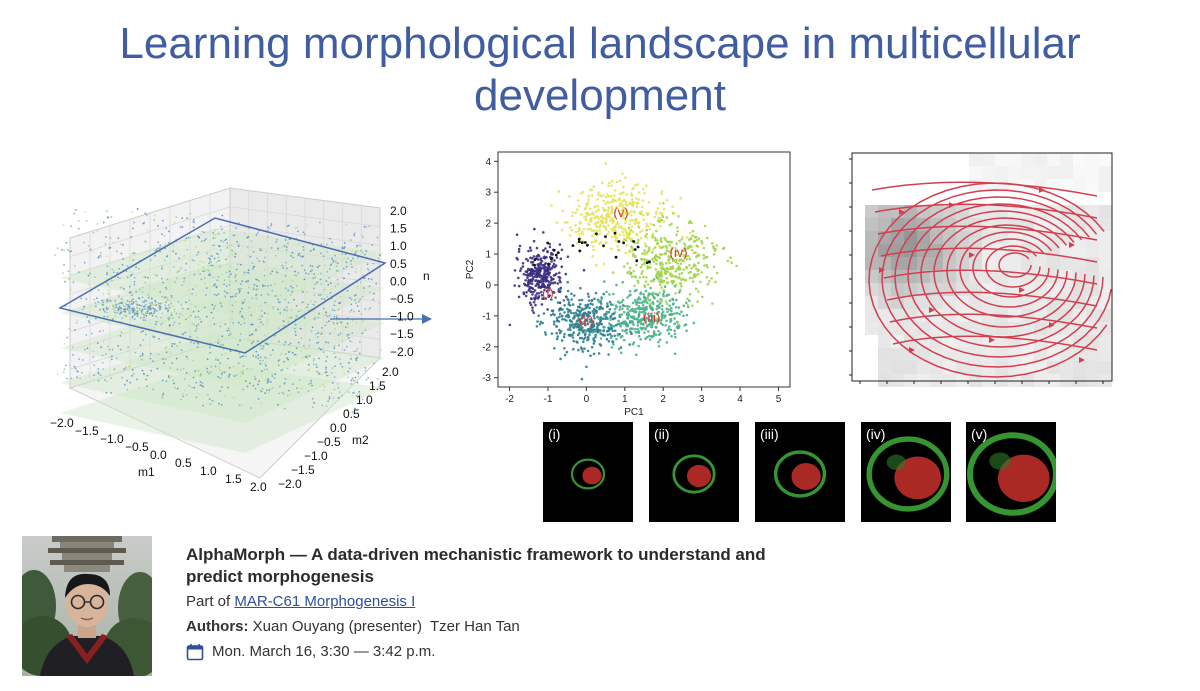 This screenshot has height=691, width=1200. What do you see at coordinates (600, 95) in the screenshot?
I see `slide-title-line2: development` at bounding box center [600, 95].